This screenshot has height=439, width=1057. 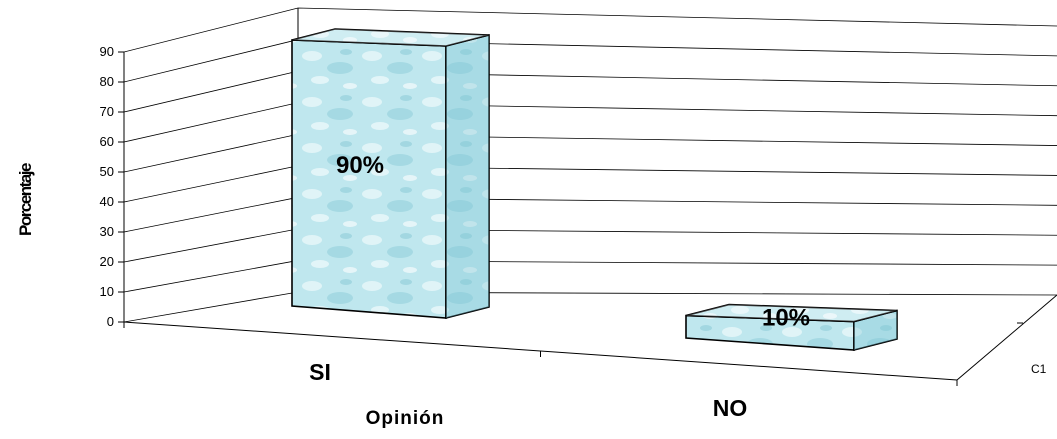 I want to click on y-tick-label: 20, so click(x=107, y=261).